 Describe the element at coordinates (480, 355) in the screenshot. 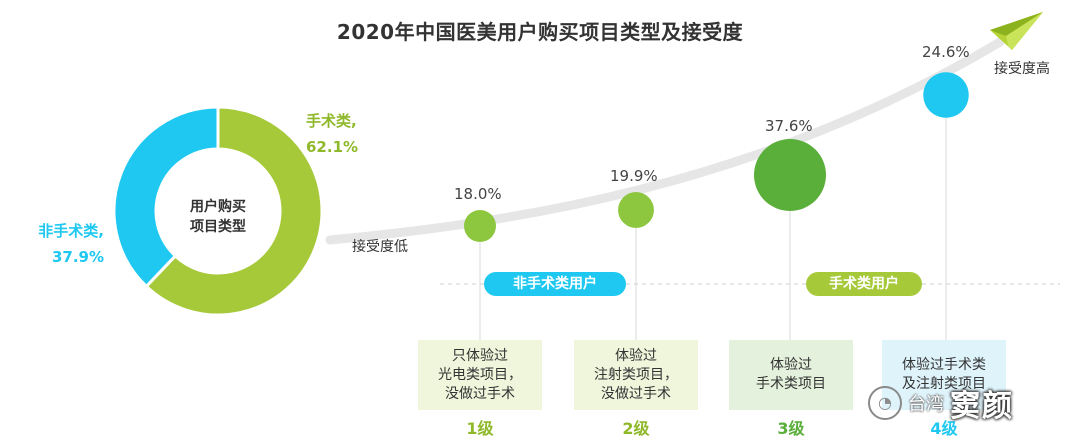

I see `level-1-desc-line1: 只体验过` at that location.